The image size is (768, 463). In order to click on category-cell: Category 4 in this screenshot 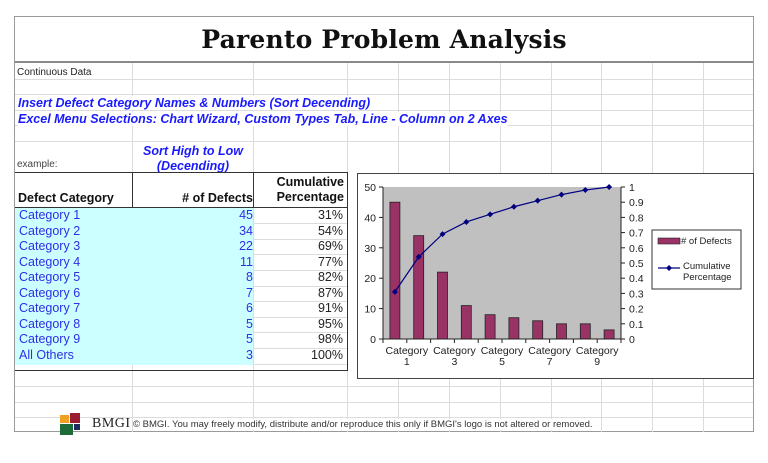, I will do `click(50, 261)`.